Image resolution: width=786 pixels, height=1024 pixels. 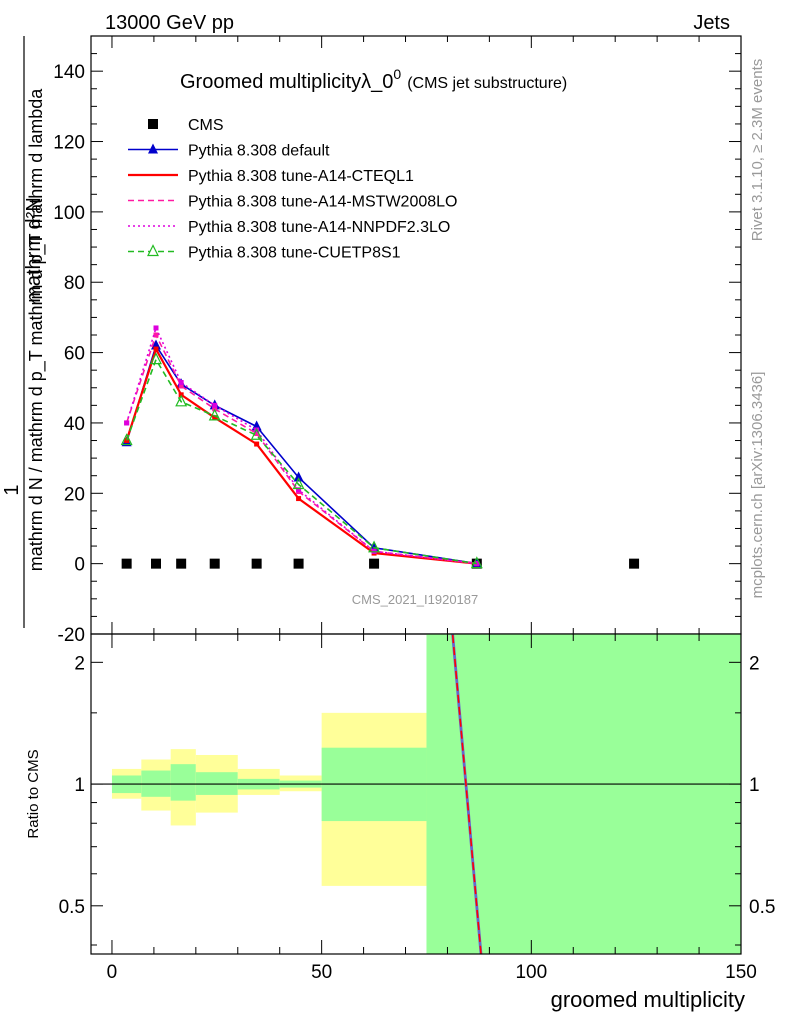 What do you see at coordinates (34, 250) in the screenshot?
I see `y-axis-label-top: mathrm d²N` at bounding box center [34, 250].